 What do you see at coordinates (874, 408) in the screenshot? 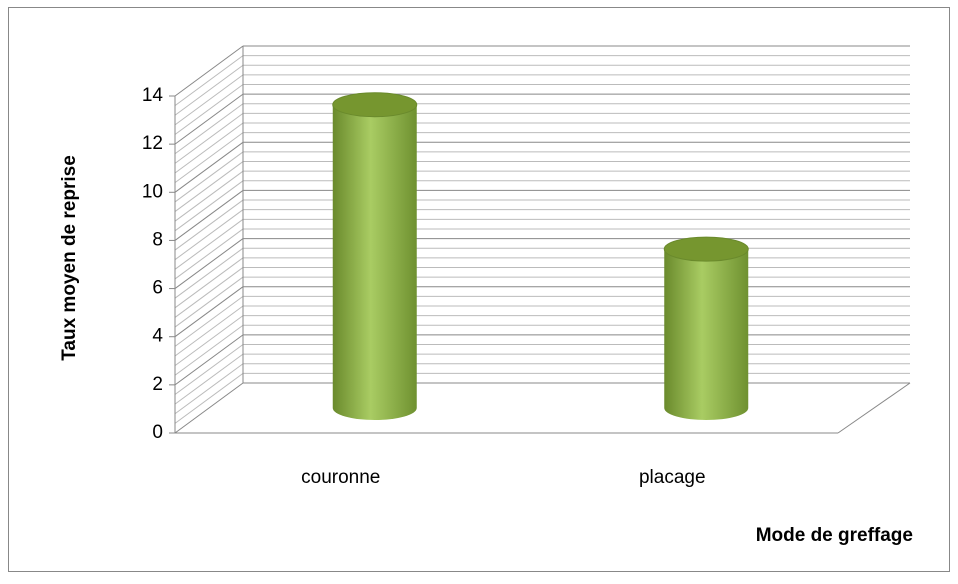
I see `floor-right` at bounding box center [874, 408].